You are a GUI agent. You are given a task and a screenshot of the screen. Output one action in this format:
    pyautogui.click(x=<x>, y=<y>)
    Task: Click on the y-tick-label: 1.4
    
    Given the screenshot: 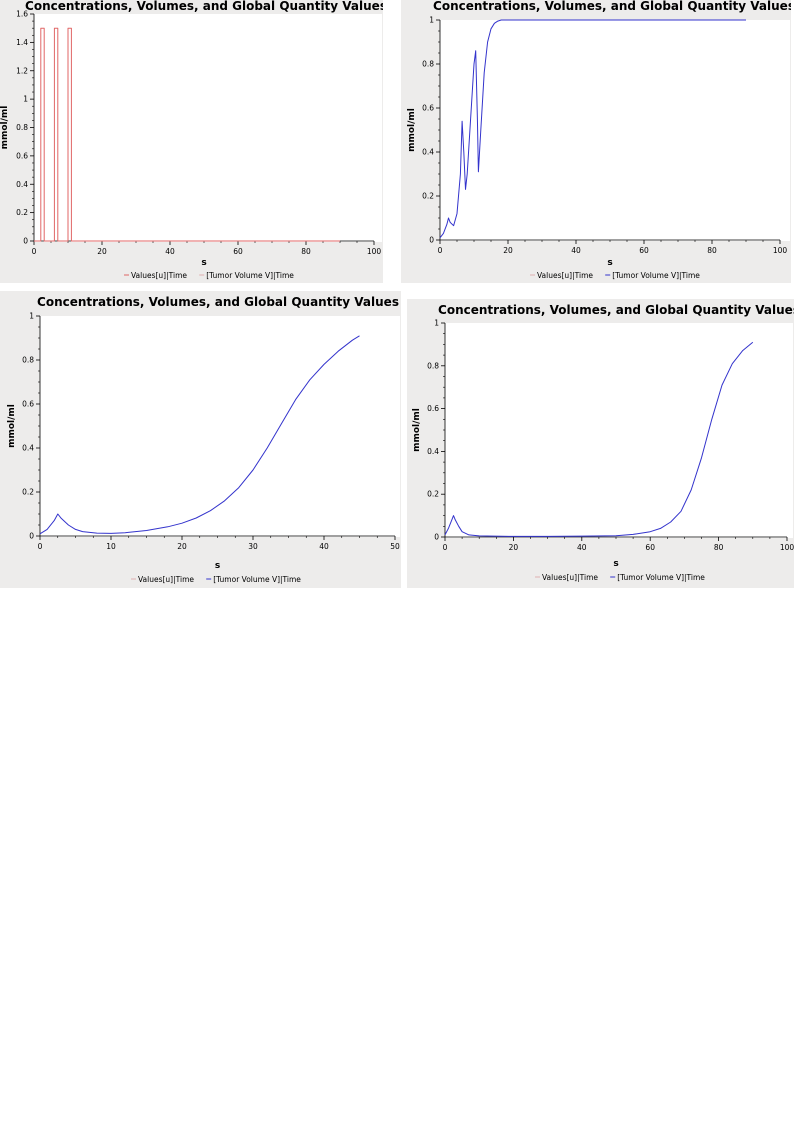 What is the action you would take?
    pyautogui.click(x=22, y=42)
    